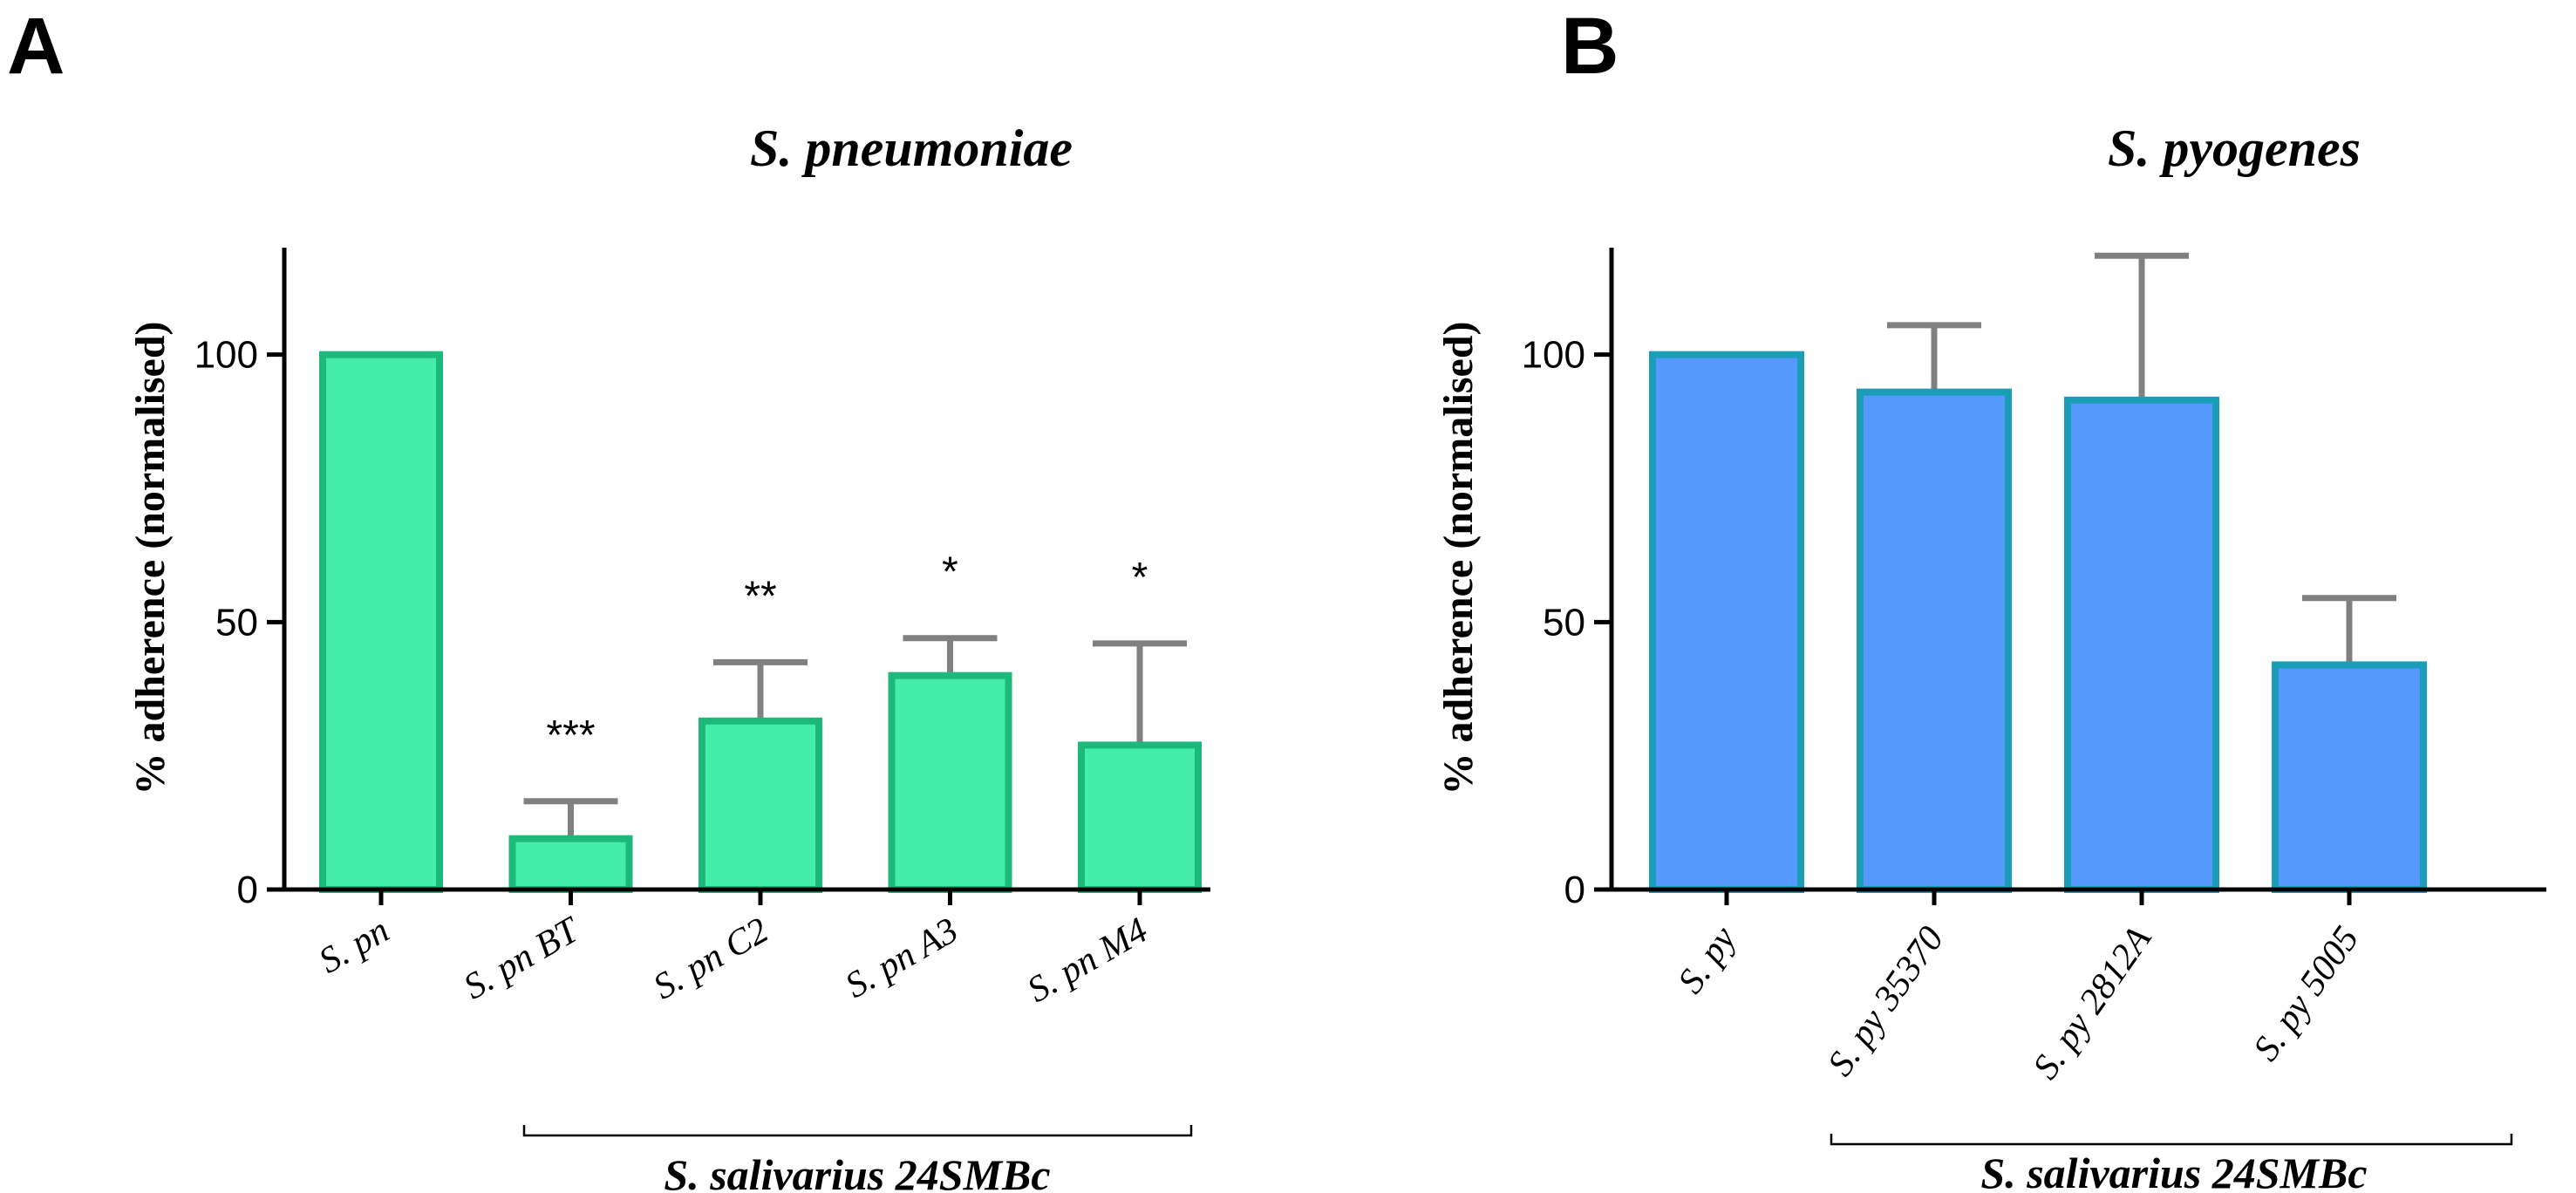 This screenshot has height=1193, width=2576. What do you see at coordinates (570, 735) in the screenshot?
I see `significance-label: ***` at bounding box center [570, 735].